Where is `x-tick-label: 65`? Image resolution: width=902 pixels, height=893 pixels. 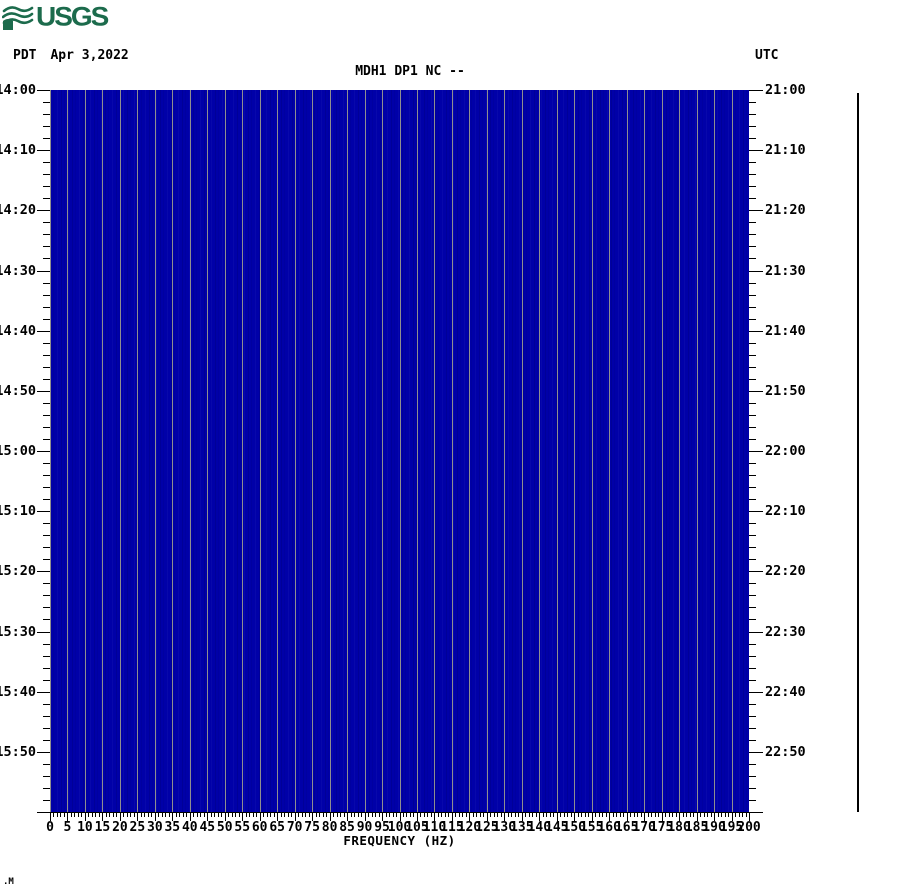 x-tick-label: 65 is located at coordinates (277, 827).